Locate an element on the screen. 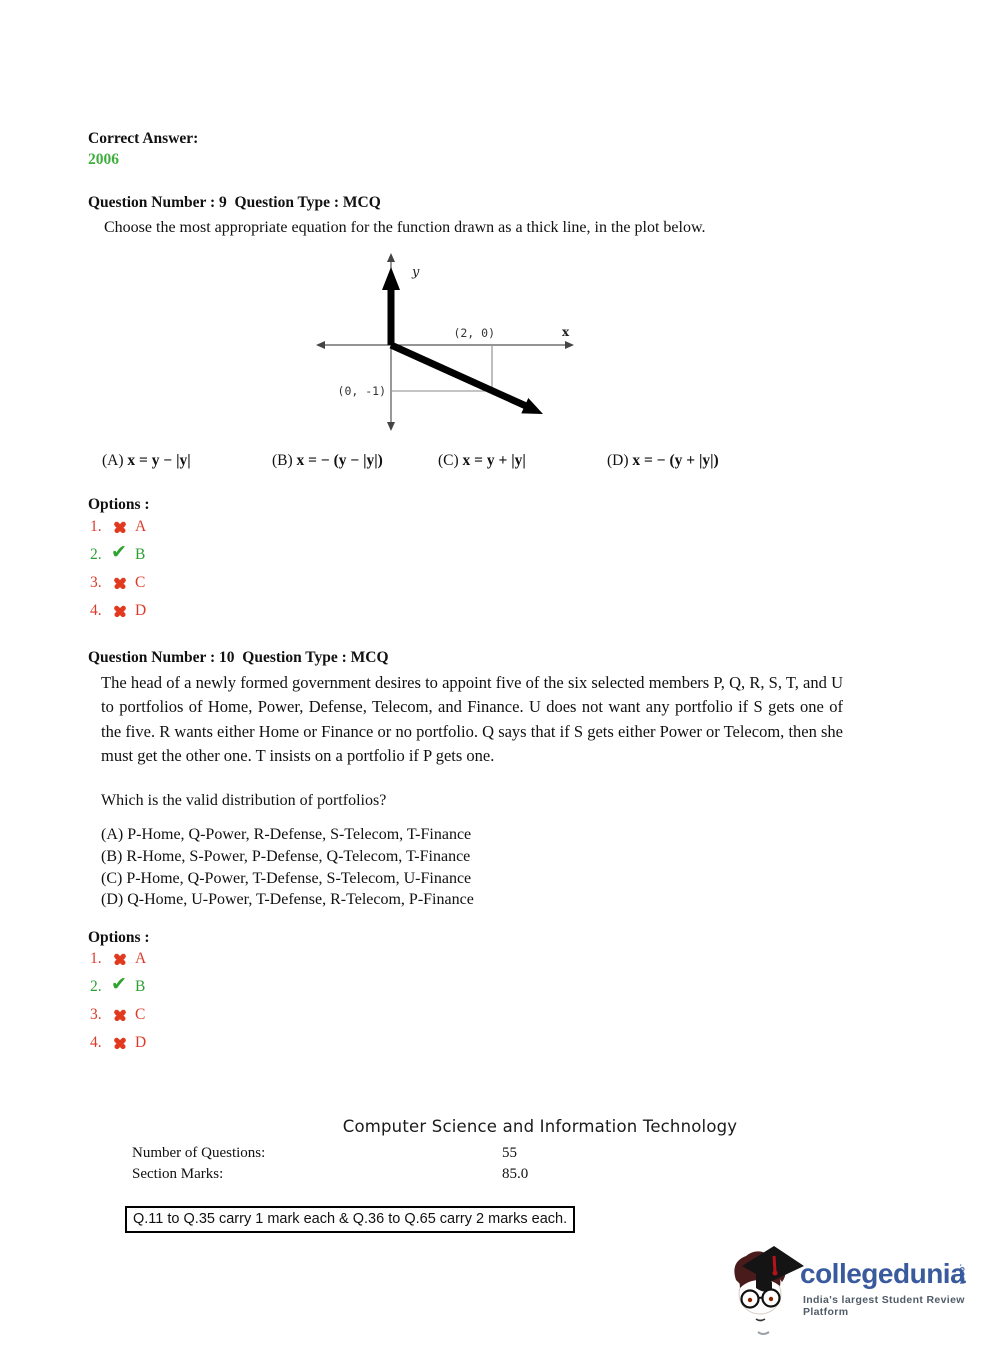 The width and height of the screenshot is (1001, 1356). q9-option-3-row: 3. C is located at coordinates (117, 583).